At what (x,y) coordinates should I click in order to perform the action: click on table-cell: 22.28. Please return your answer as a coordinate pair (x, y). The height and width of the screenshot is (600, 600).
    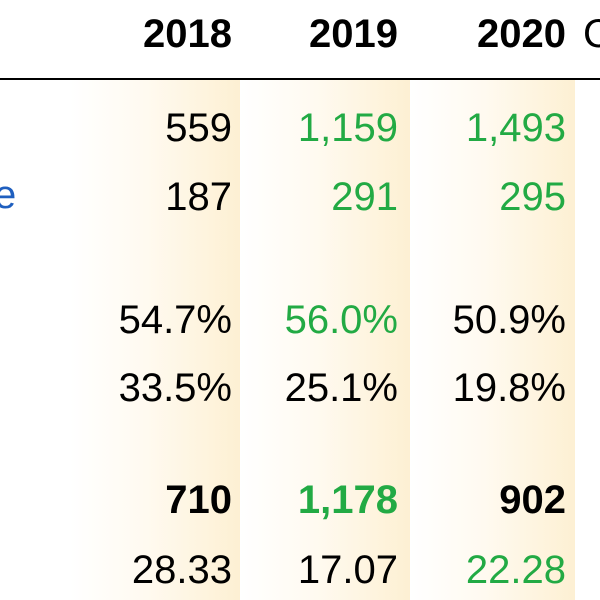
    Looking at the image, I should click on (515, 570).